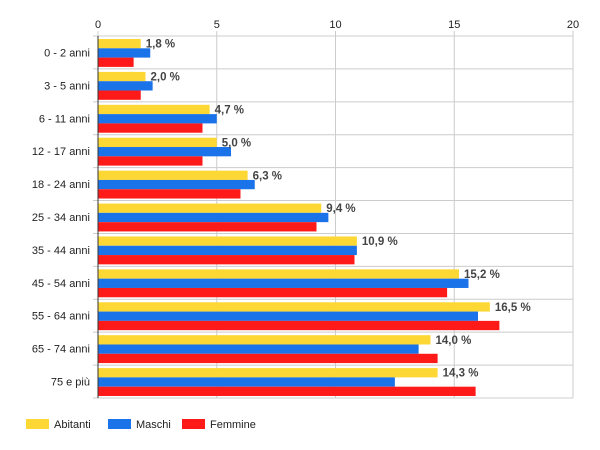 Image resolution: width=600 pixels, height=450 pixels. What do you see at coordinates (454, 25) in the screenshot?
I see `x-tick-label: 15` at bounding box center [454, 25].